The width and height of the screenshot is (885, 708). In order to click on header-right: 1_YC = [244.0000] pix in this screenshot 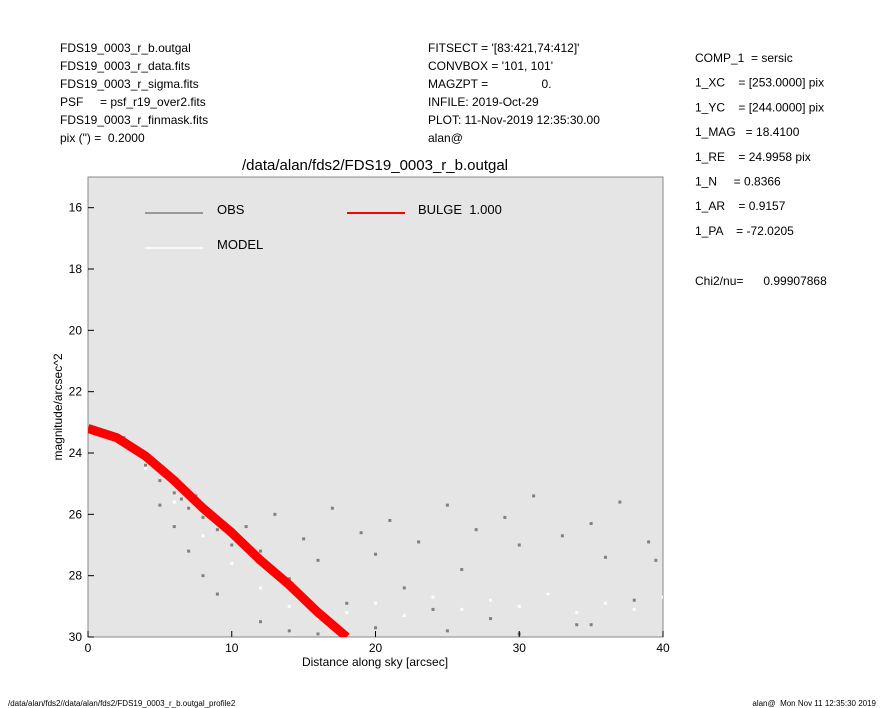, I will do `click(759, 107)`.